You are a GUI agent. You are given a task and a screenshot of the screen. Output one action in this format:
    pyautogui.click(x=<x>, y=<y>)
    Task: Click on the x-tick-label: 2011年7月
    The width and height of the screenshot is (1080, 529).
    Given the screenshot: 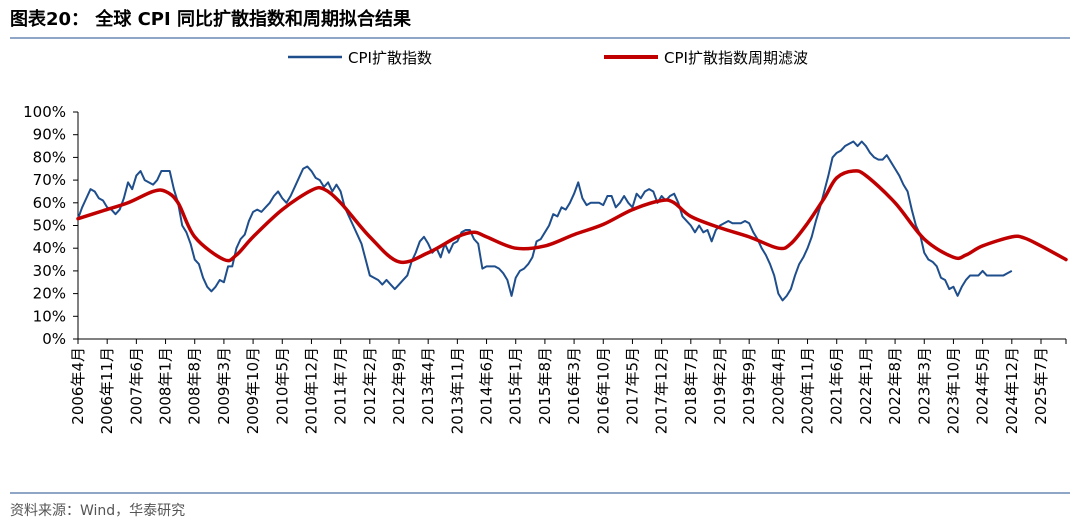 What is the action you would take?
    pyautogui.click(x=341, y=386)
    